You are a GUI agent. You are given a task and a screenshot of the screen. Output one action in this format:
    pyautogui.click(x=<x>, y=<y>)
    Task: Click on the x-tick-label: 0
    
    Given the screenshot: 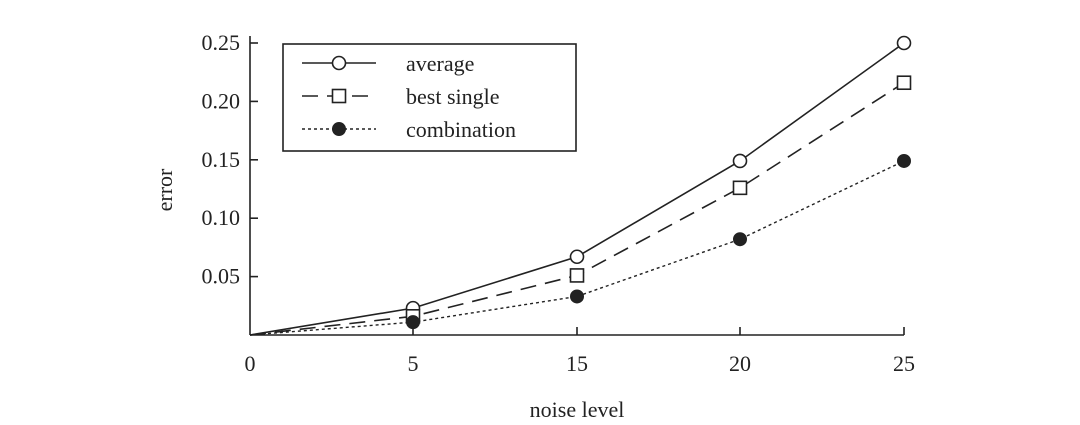 What is the action you would take?
    pyautogui.click(x=250, y=363)
    